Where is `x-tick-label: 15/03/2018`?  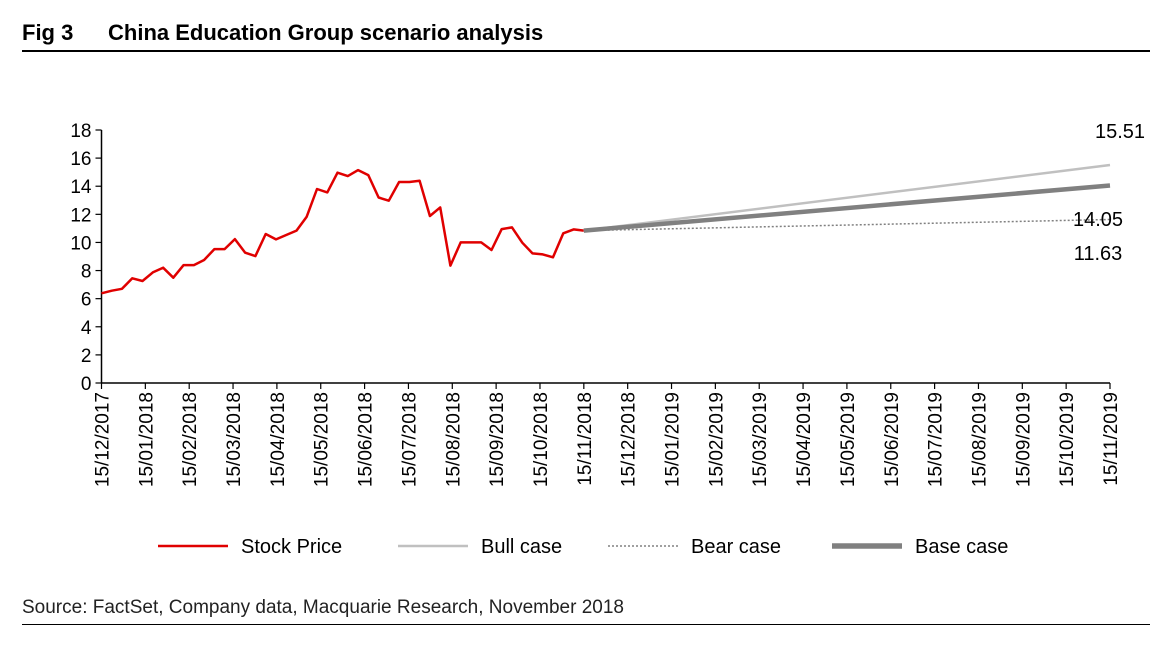 x-tick-label: 15/03/2018 is located at coordinates (234, 439).